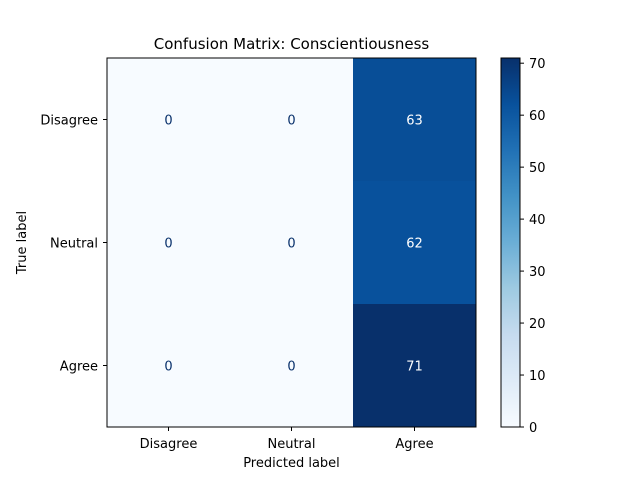 This screenshot has height=484, width=640. What do you see at coordinates (533, 246) in the screenshot?
I see `colorbar-ticks: 0 10 20 30 40 50 60 70` at bounding box center [533, 246].